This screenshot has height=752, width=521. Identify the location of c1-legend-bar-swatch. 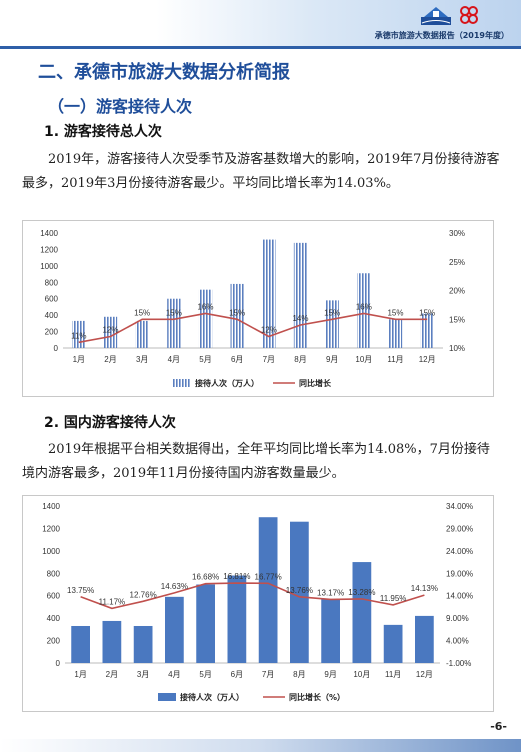
(167, 697).